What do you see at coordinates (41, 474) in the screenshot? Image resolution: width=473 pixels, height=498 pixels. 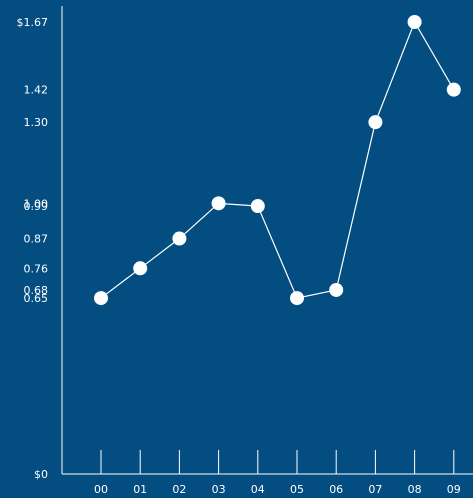 I see `y-tick-label: $0` at bounding box center [41, 474].